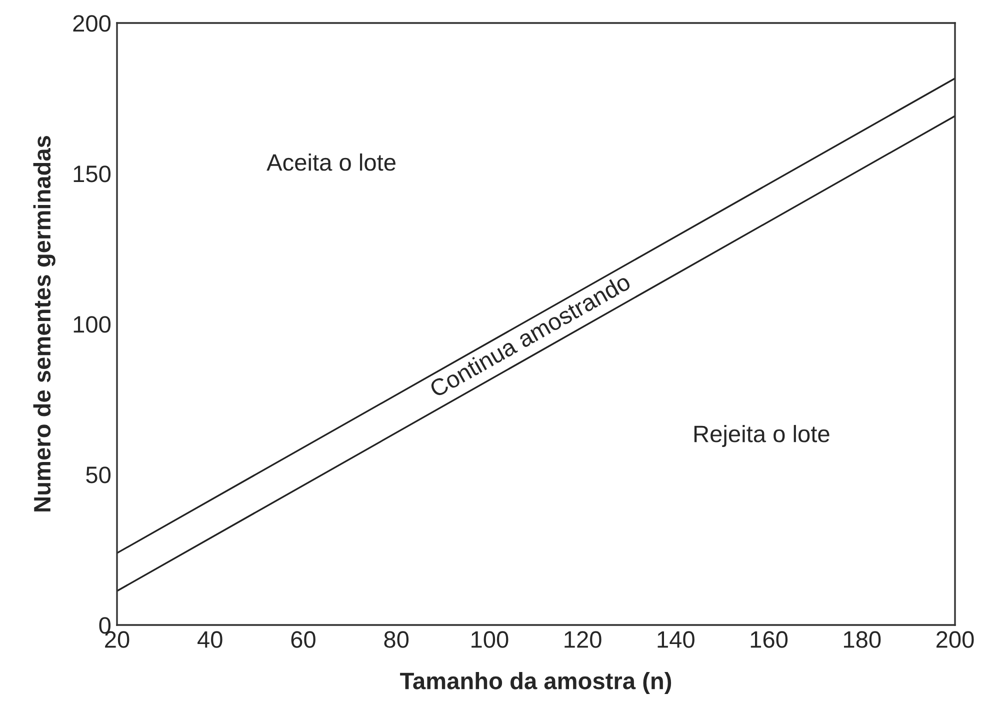  I want to click on x-tick-label: 180, so click(862, 639).